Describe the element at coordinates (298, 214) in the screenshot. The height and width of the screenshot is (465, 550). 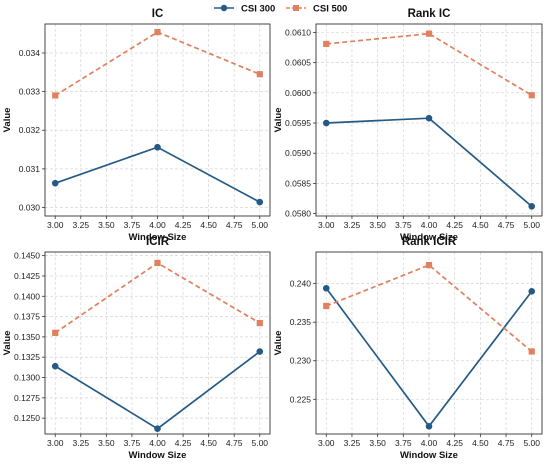
I see `y-tick-label: 0.0580` at that location.